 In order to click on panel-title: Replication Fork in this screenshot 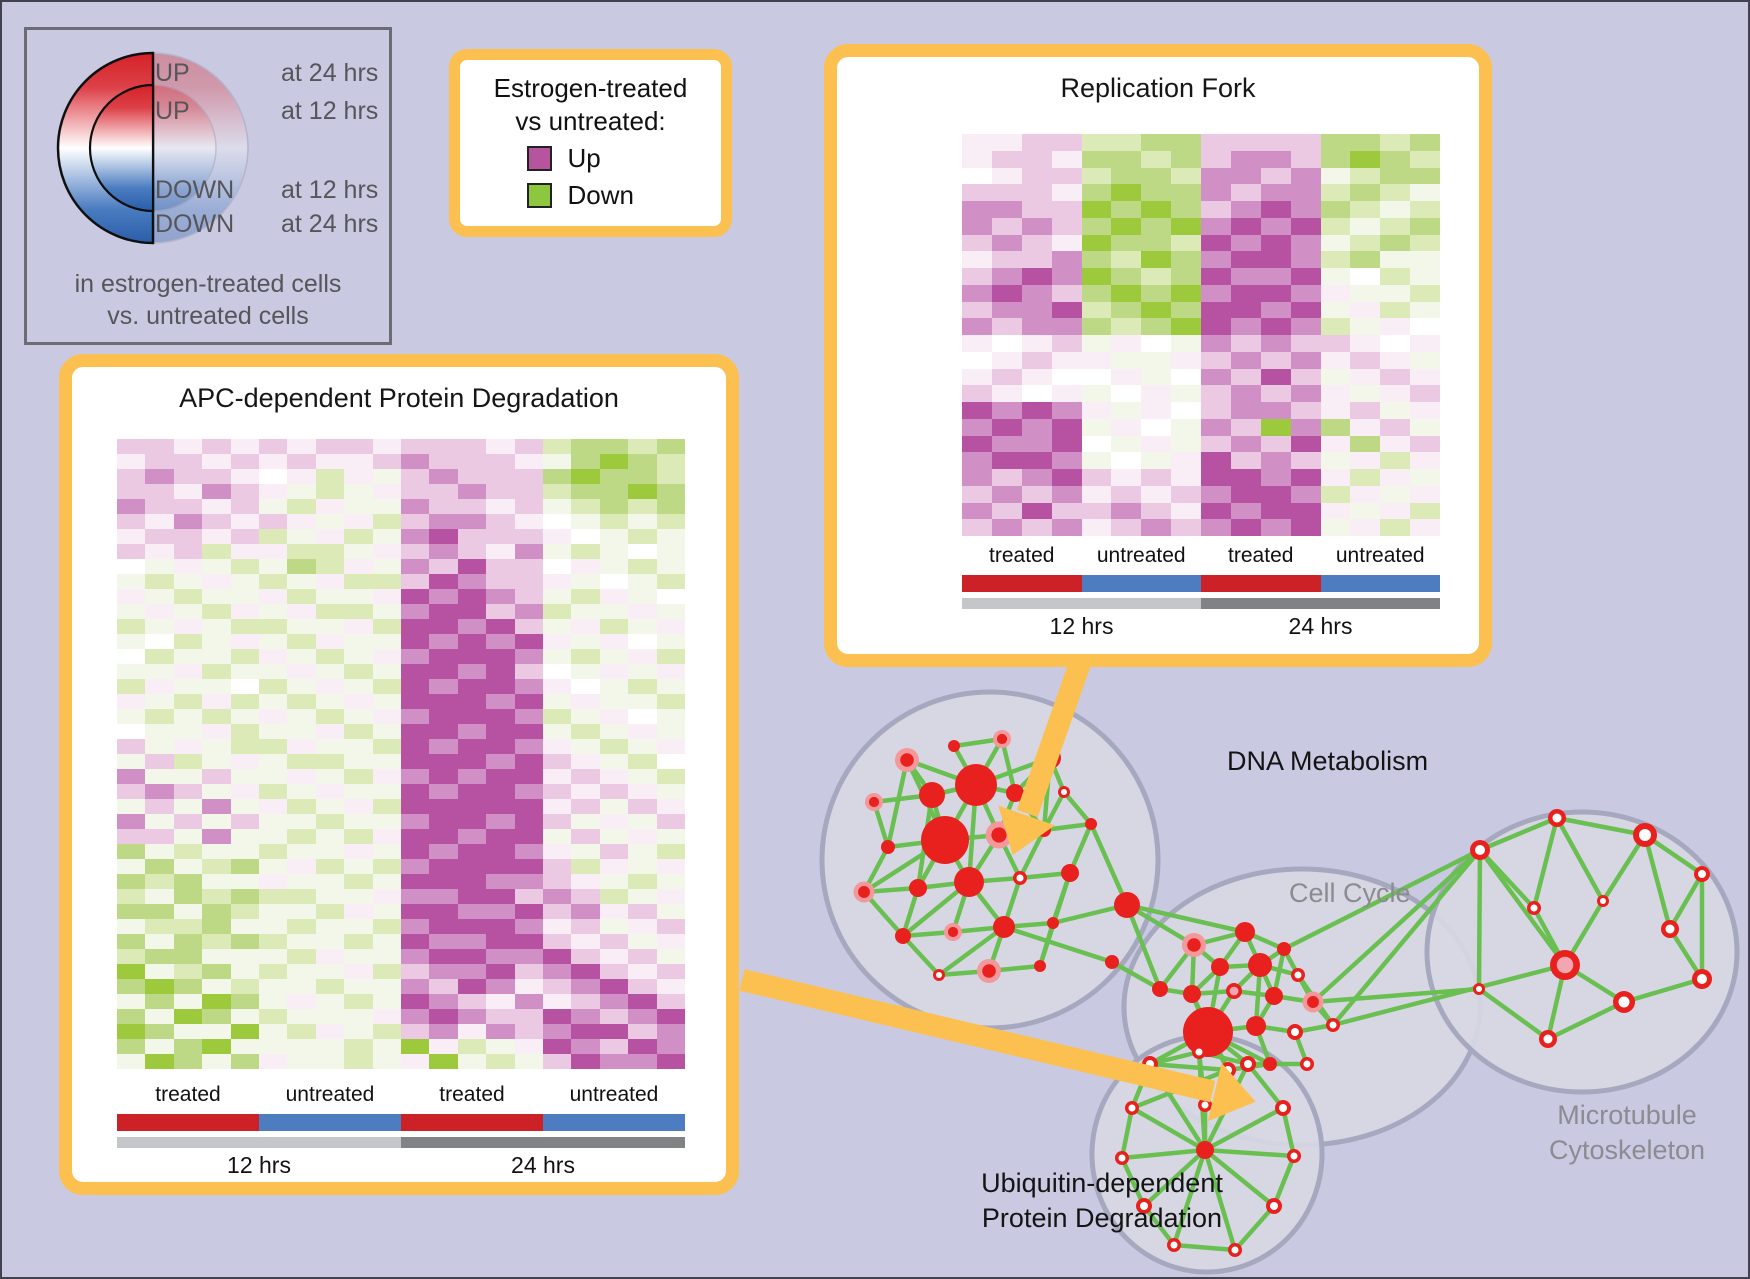, I will do `click(1158, 88)`.